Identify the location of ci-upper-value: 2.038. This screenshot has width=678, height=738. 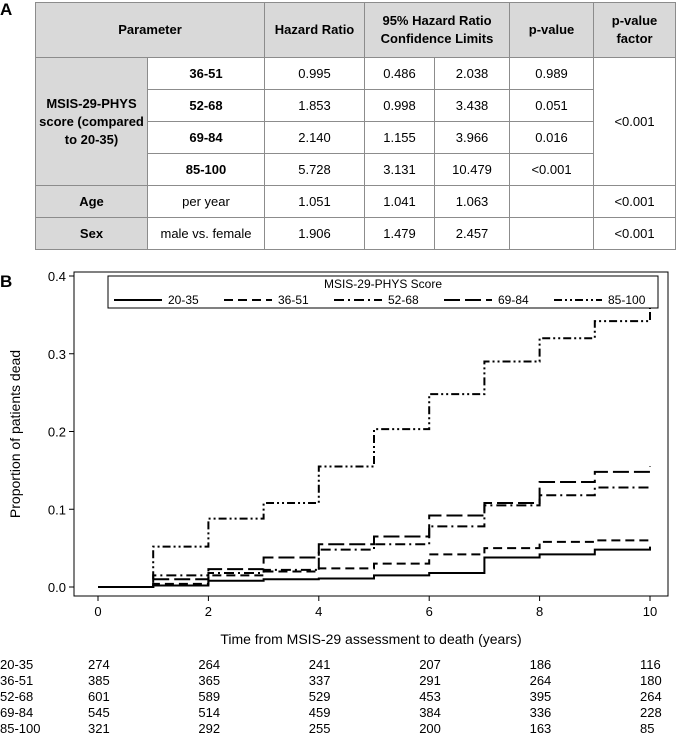
(472, 73).